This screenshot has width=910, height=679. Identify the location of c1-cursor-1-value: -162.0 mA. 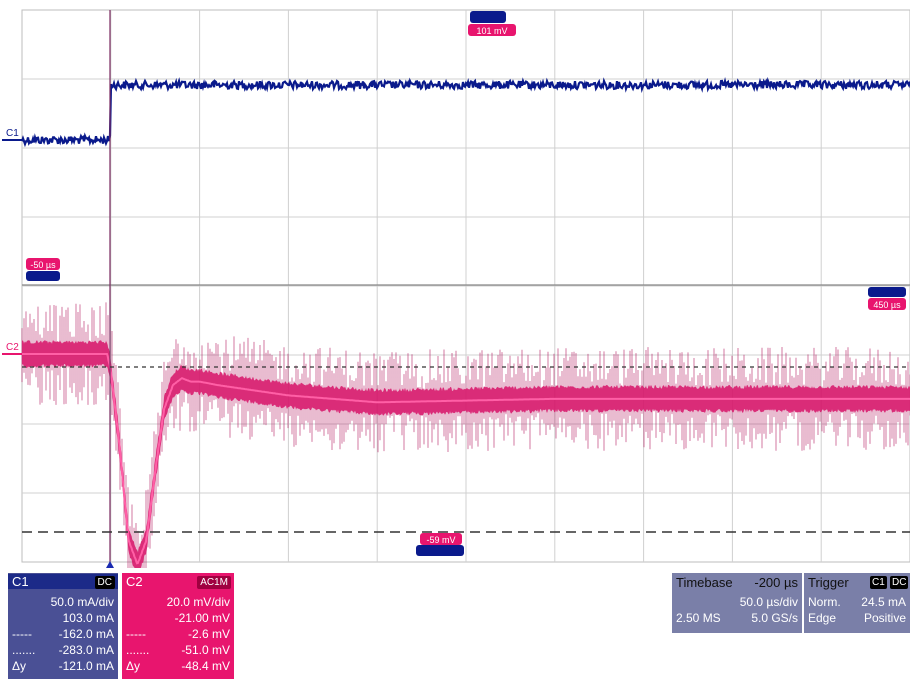
(86, 634).